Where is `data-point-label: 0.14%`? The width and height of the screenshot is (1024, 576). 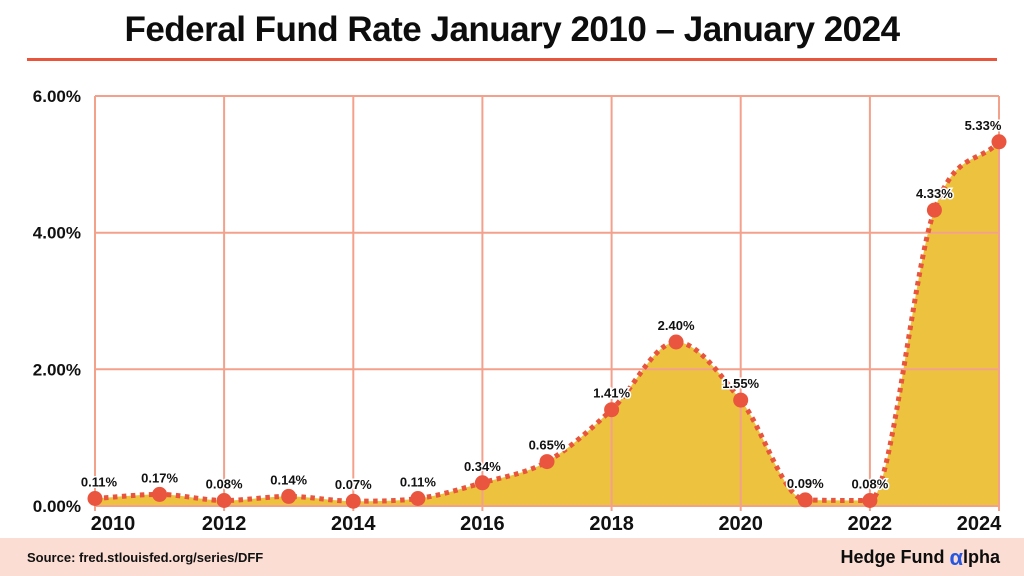 data-point-label: 0.14% is located at coordinates (288, 479).